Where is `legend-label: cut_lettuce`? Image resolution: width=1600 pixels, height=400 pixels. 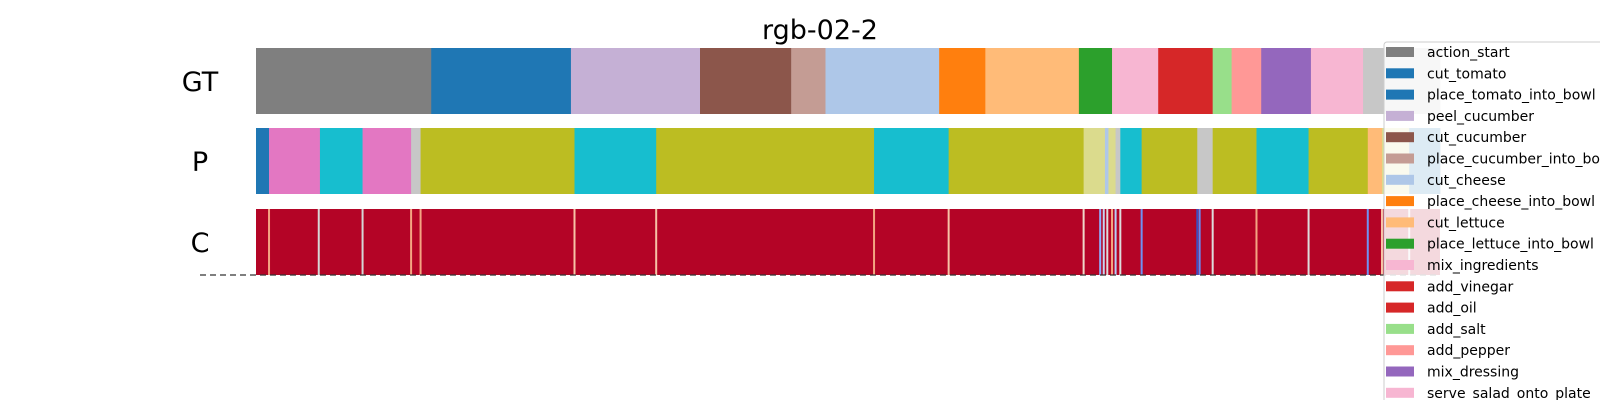 legend-label: cut_lettuce is located at coordinates (1466, 223).